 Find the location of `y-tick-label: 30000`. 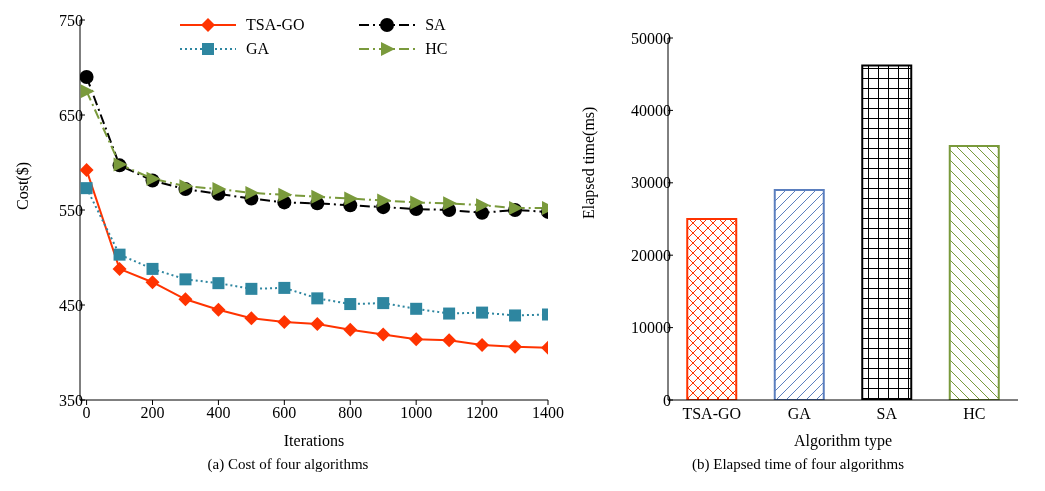

y-tick-label: 30000 is located at coordinates (651, 183).